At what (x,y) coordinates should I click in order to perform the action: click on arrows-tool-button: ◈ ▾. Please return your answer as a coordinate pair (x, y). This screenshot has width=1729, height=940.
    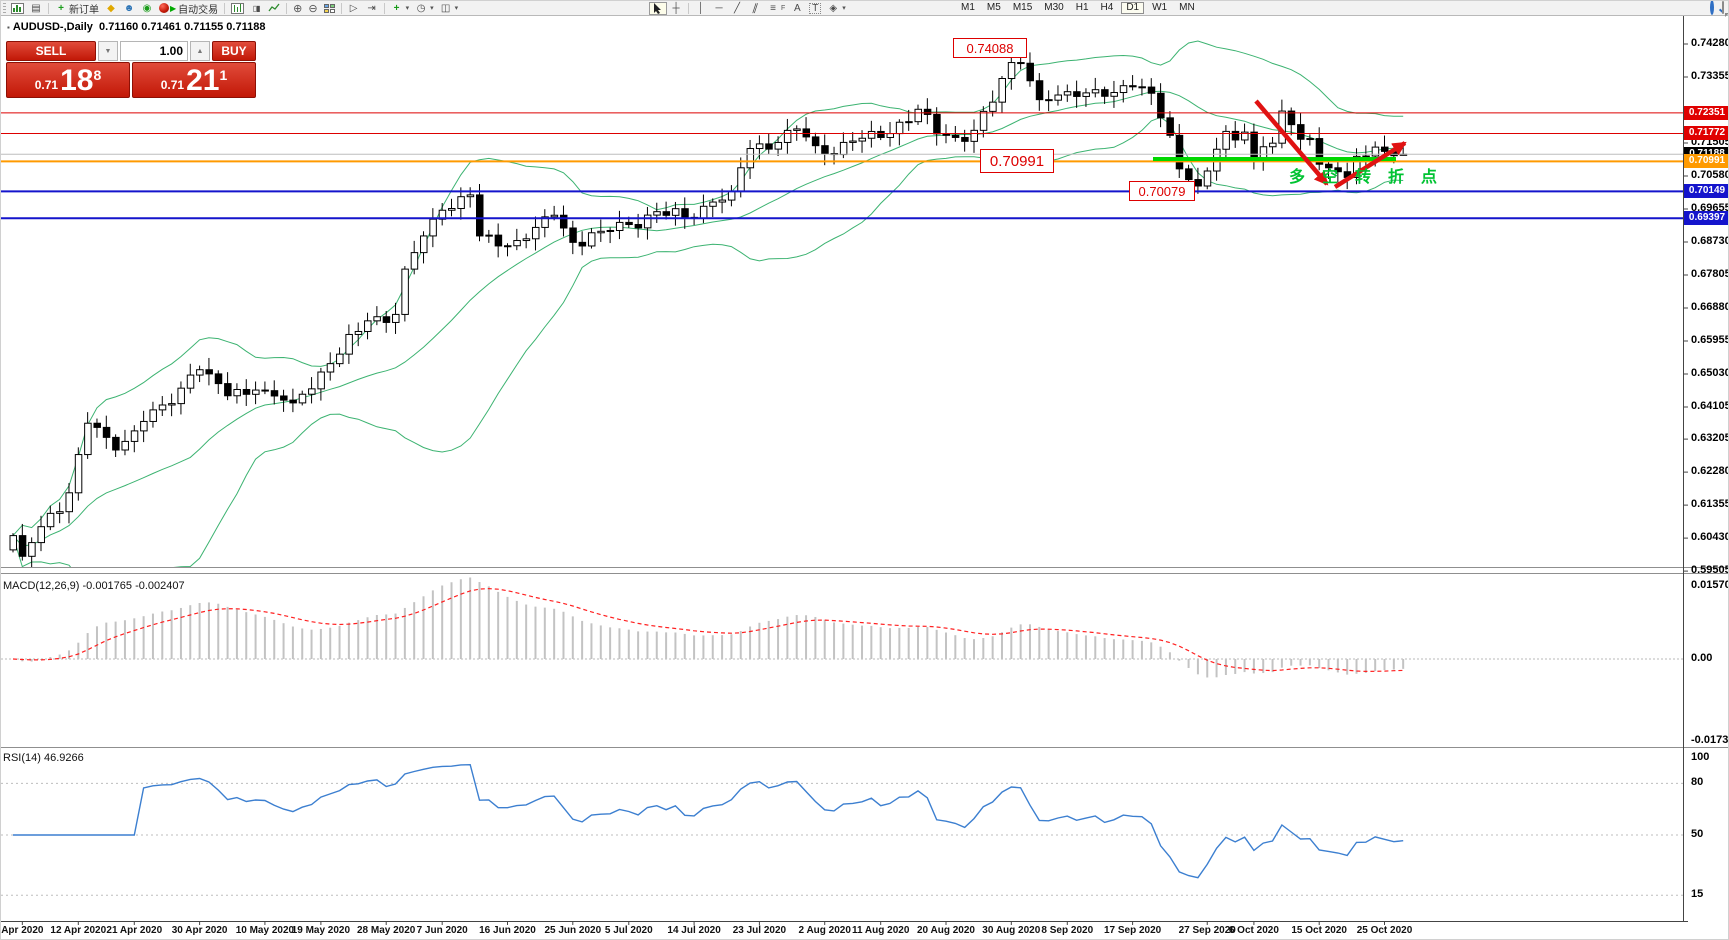
    Looking at the image, I should click on (836, 8).